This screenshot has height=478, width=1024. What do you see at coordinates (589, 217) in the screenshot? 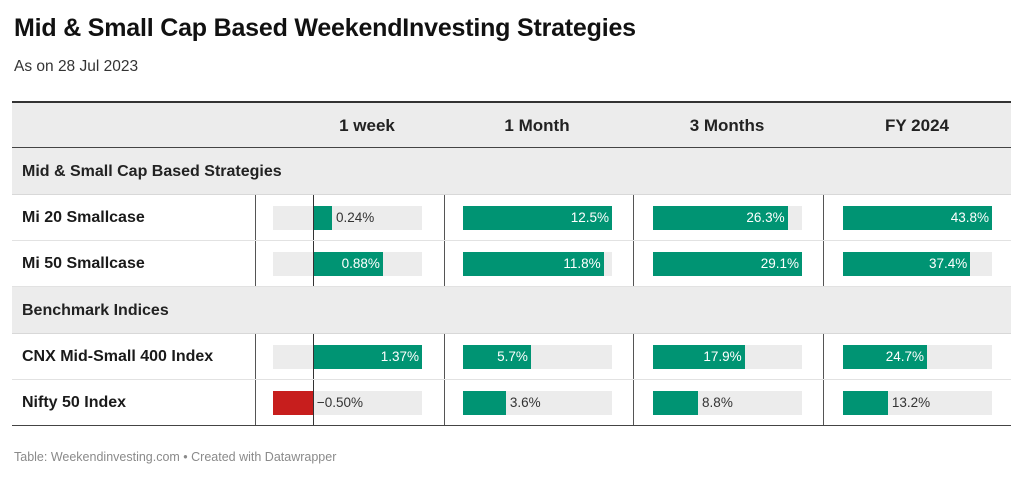
I see `bar-value-label: 12.5%` at bounding box center [589, 217].